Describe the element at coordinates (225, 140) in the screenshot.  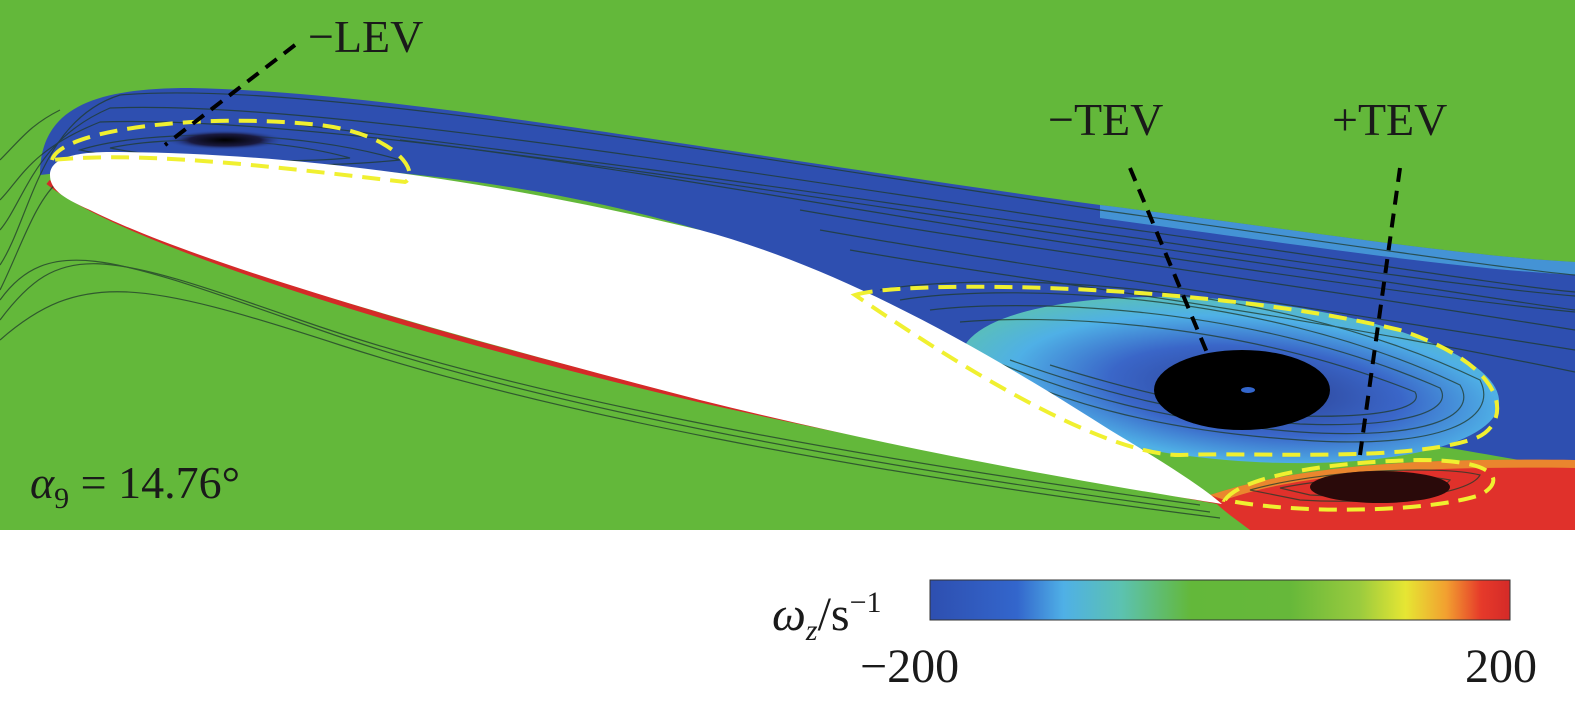
I see `lev-core` at that location.